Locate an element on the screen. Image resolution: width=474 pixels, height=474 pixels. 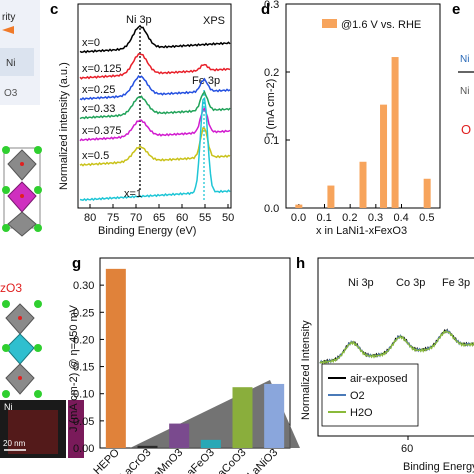
crystal-structure-top is located at coordinates (22, 191).